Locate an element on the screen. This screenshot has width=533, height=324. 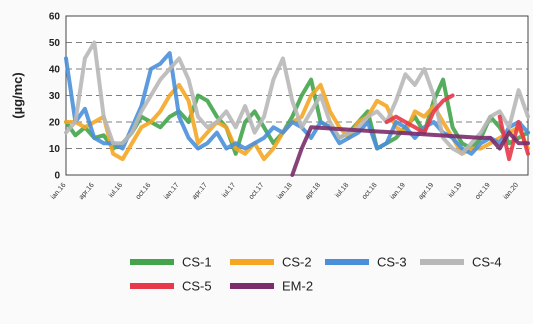
x-tick-label: iul.17 is located at coordinates (229, 190).